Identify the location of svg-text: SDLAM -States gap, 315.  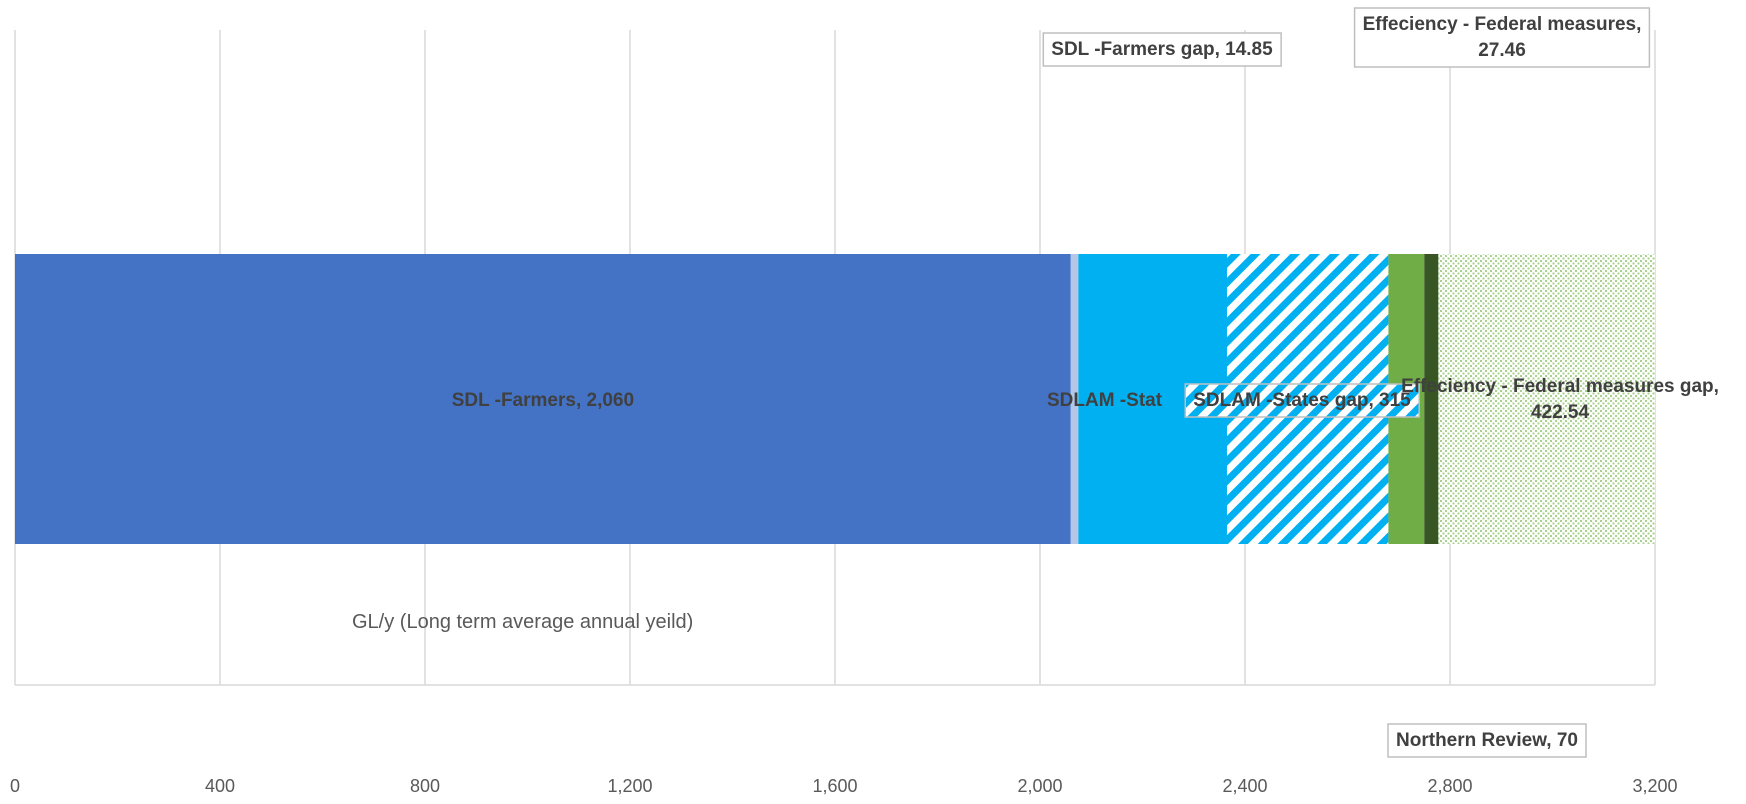
(1302, 400).